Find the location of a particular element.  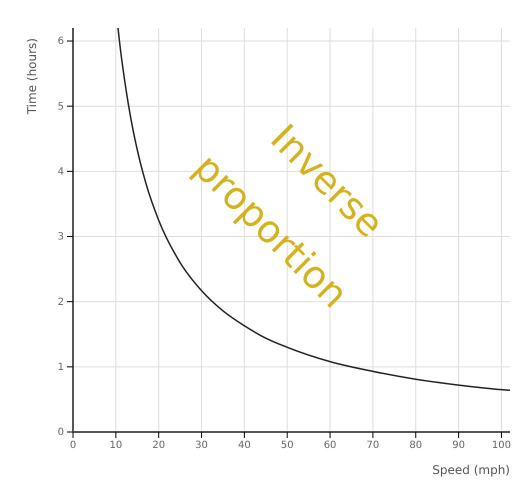

x-tick-label: 30 is located at coordinates (201, 446).